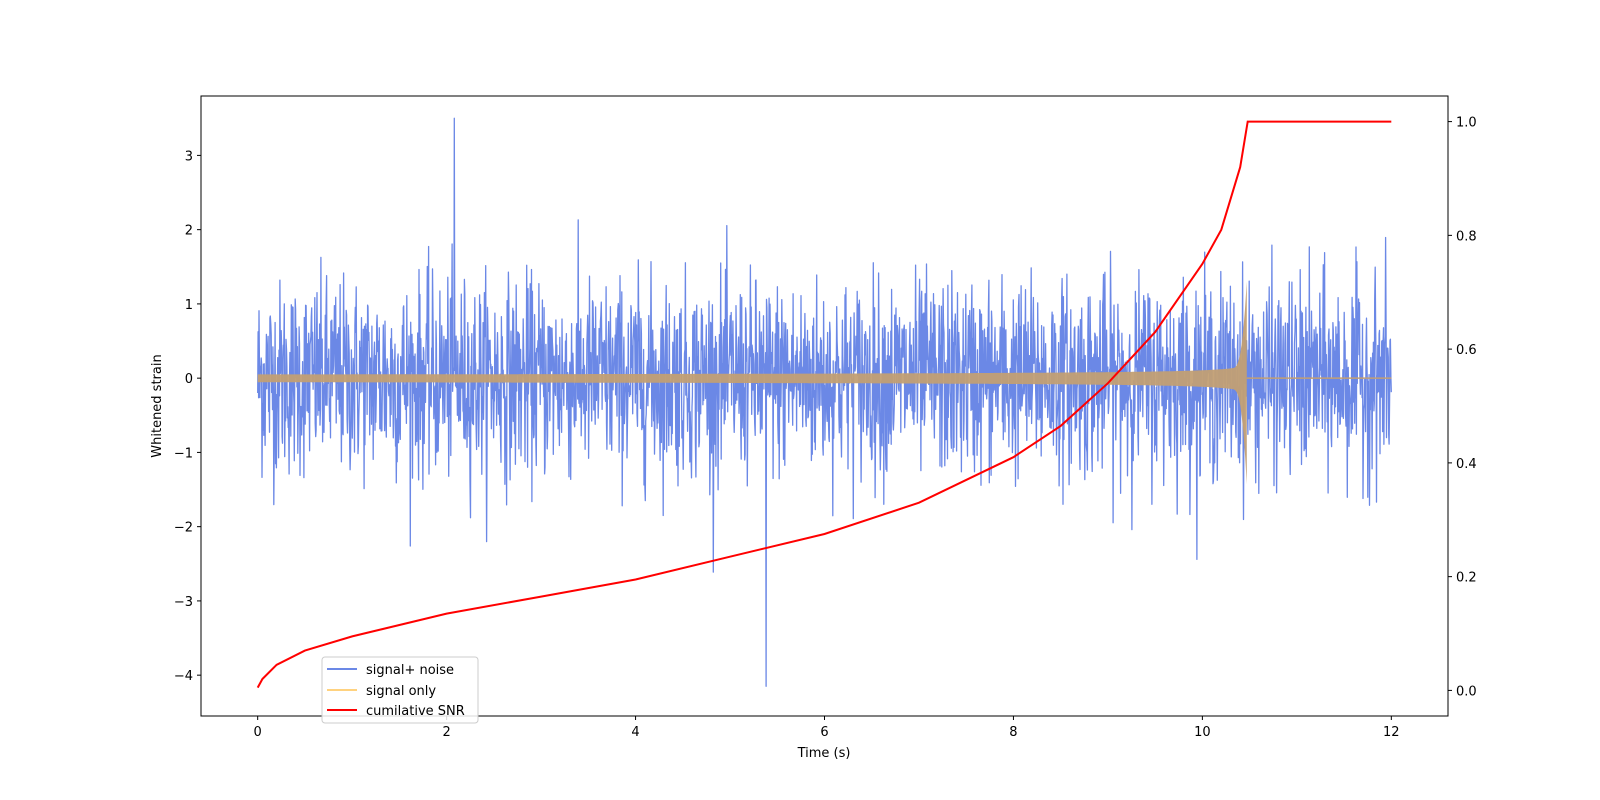 The image size is (1600, 800). I want to click on legend-box, so click(400, 690).